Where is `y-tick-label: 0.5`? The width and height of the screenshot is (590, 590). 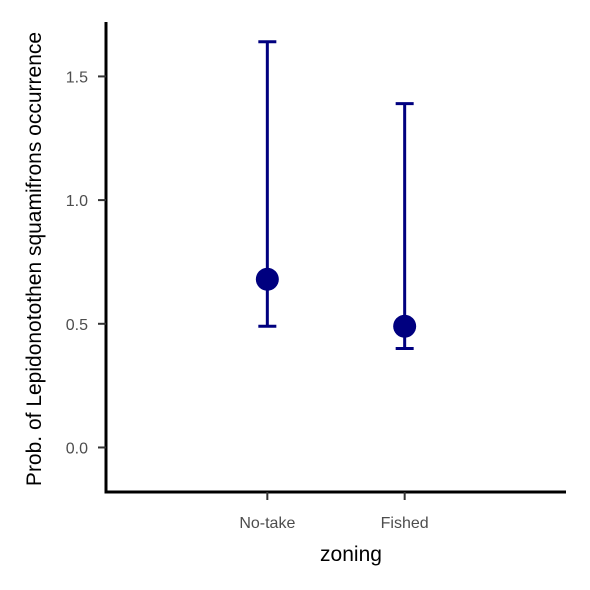 y-tick-label: 0.5 is located at coordinates (77, 325).